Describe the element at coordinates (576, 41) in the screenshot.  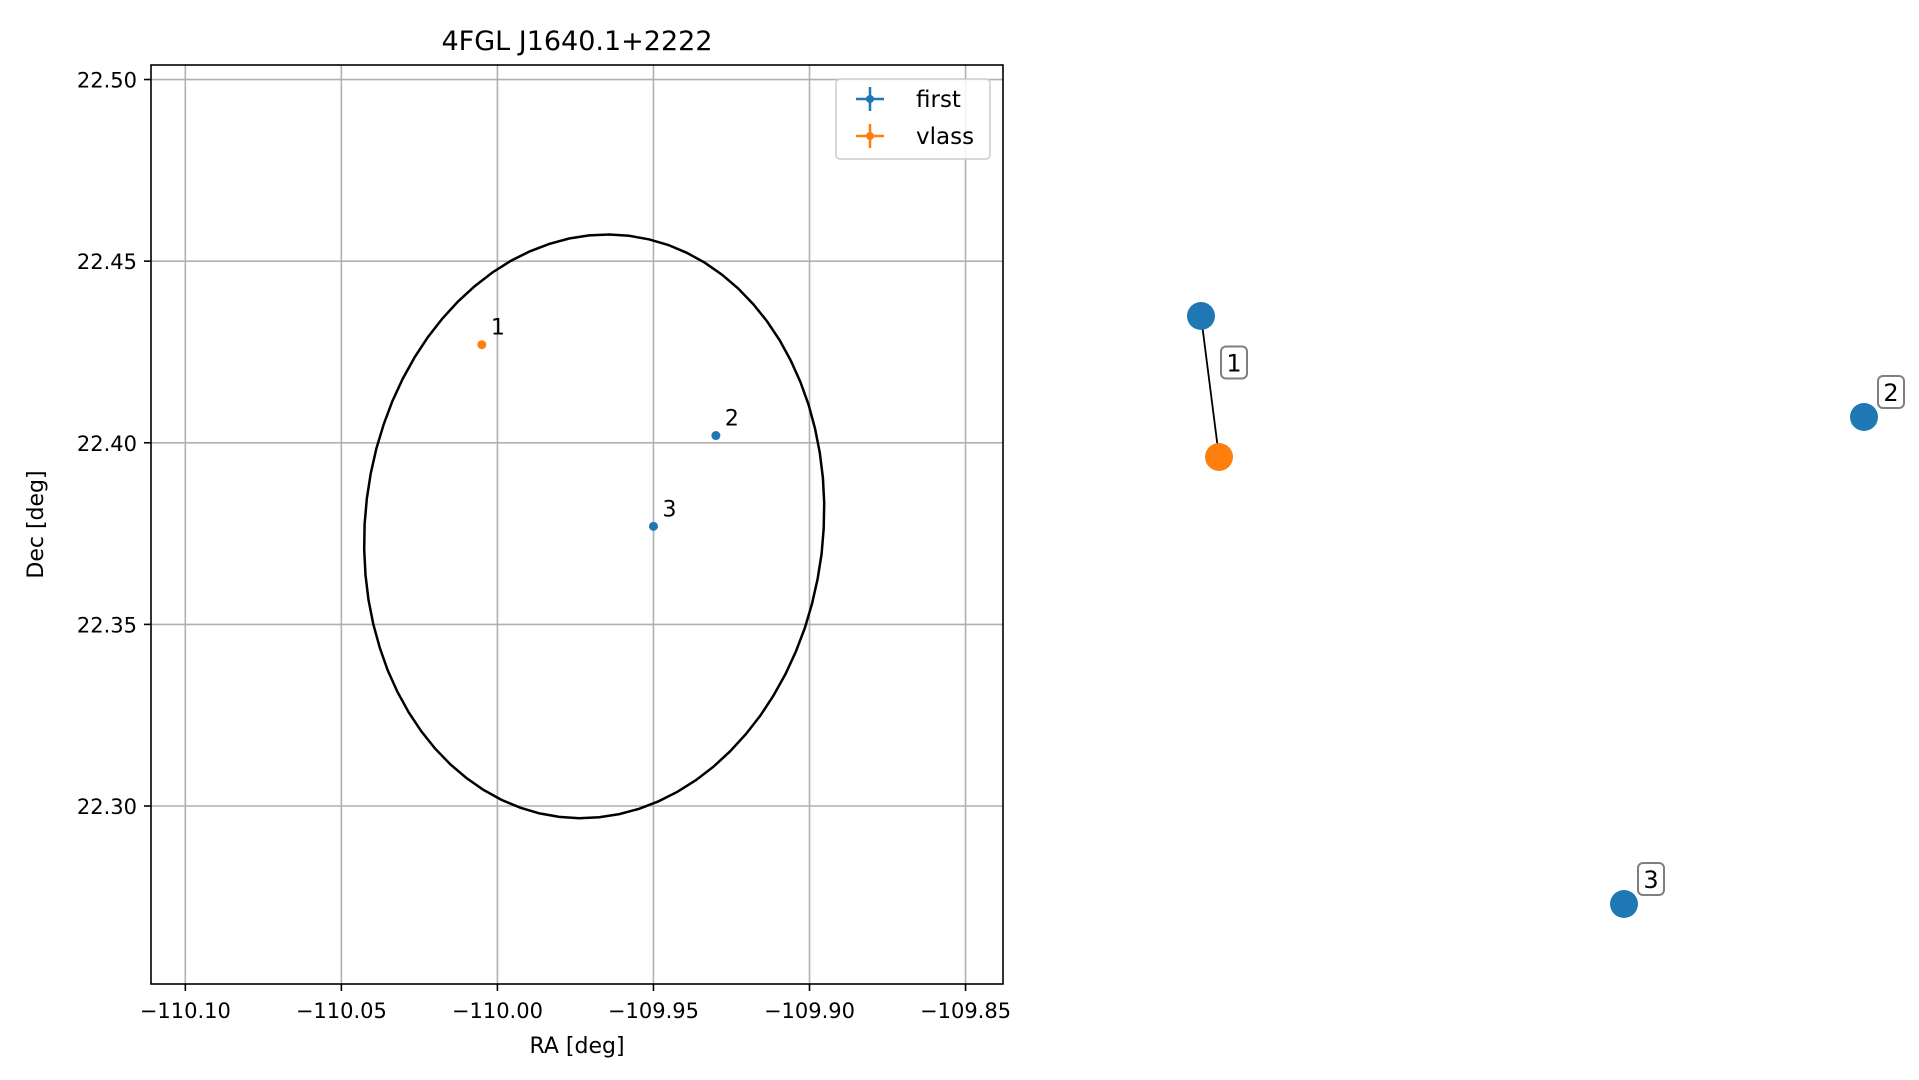
I see `chart-title: 4FGL J1640.1+2222` at that location.